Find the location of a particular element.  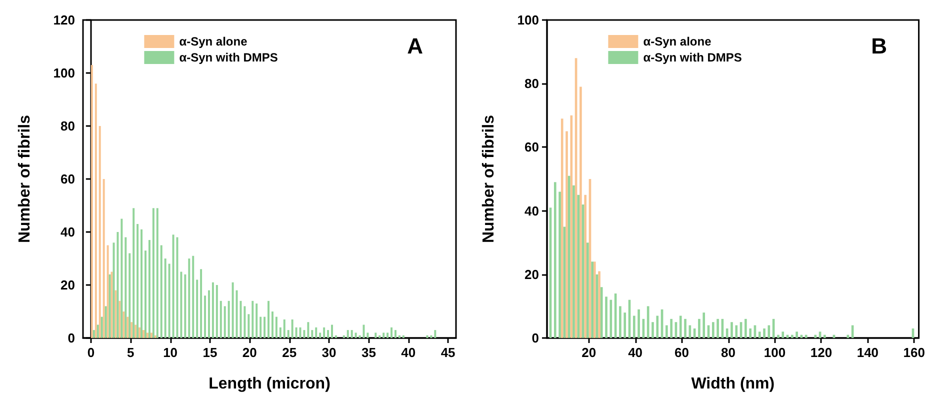

x-tick-label: 100 is located at coordinates (775, 352).